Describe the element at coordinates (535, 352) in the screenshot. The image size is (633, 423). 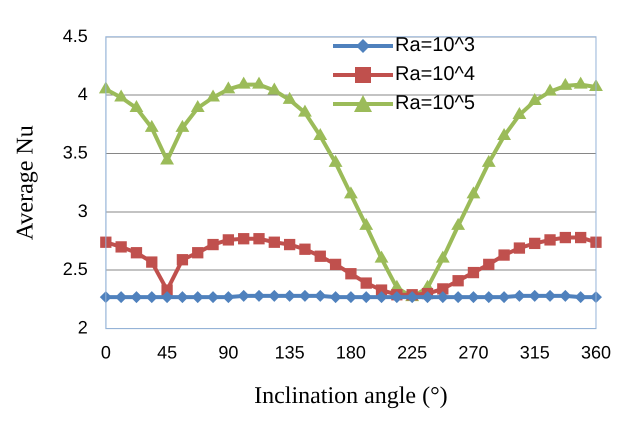
I see `x-tick-label: 315` at that location.